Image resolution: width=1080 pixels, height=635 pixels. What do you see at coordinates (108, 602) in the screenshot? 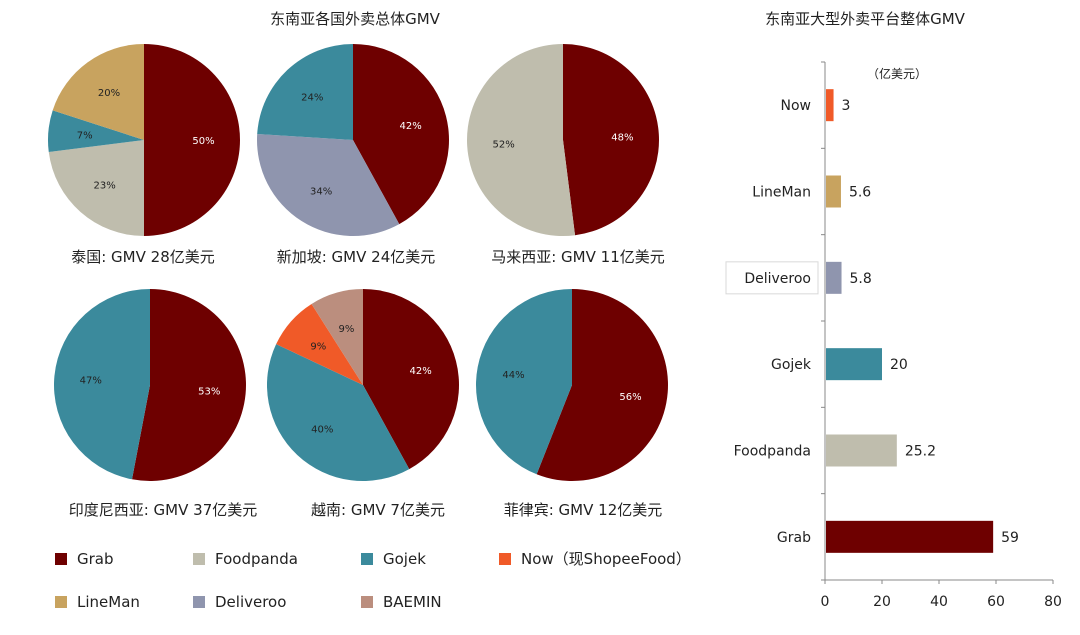
I see `legend-label: LineMan` at bounding box center [108, 602].